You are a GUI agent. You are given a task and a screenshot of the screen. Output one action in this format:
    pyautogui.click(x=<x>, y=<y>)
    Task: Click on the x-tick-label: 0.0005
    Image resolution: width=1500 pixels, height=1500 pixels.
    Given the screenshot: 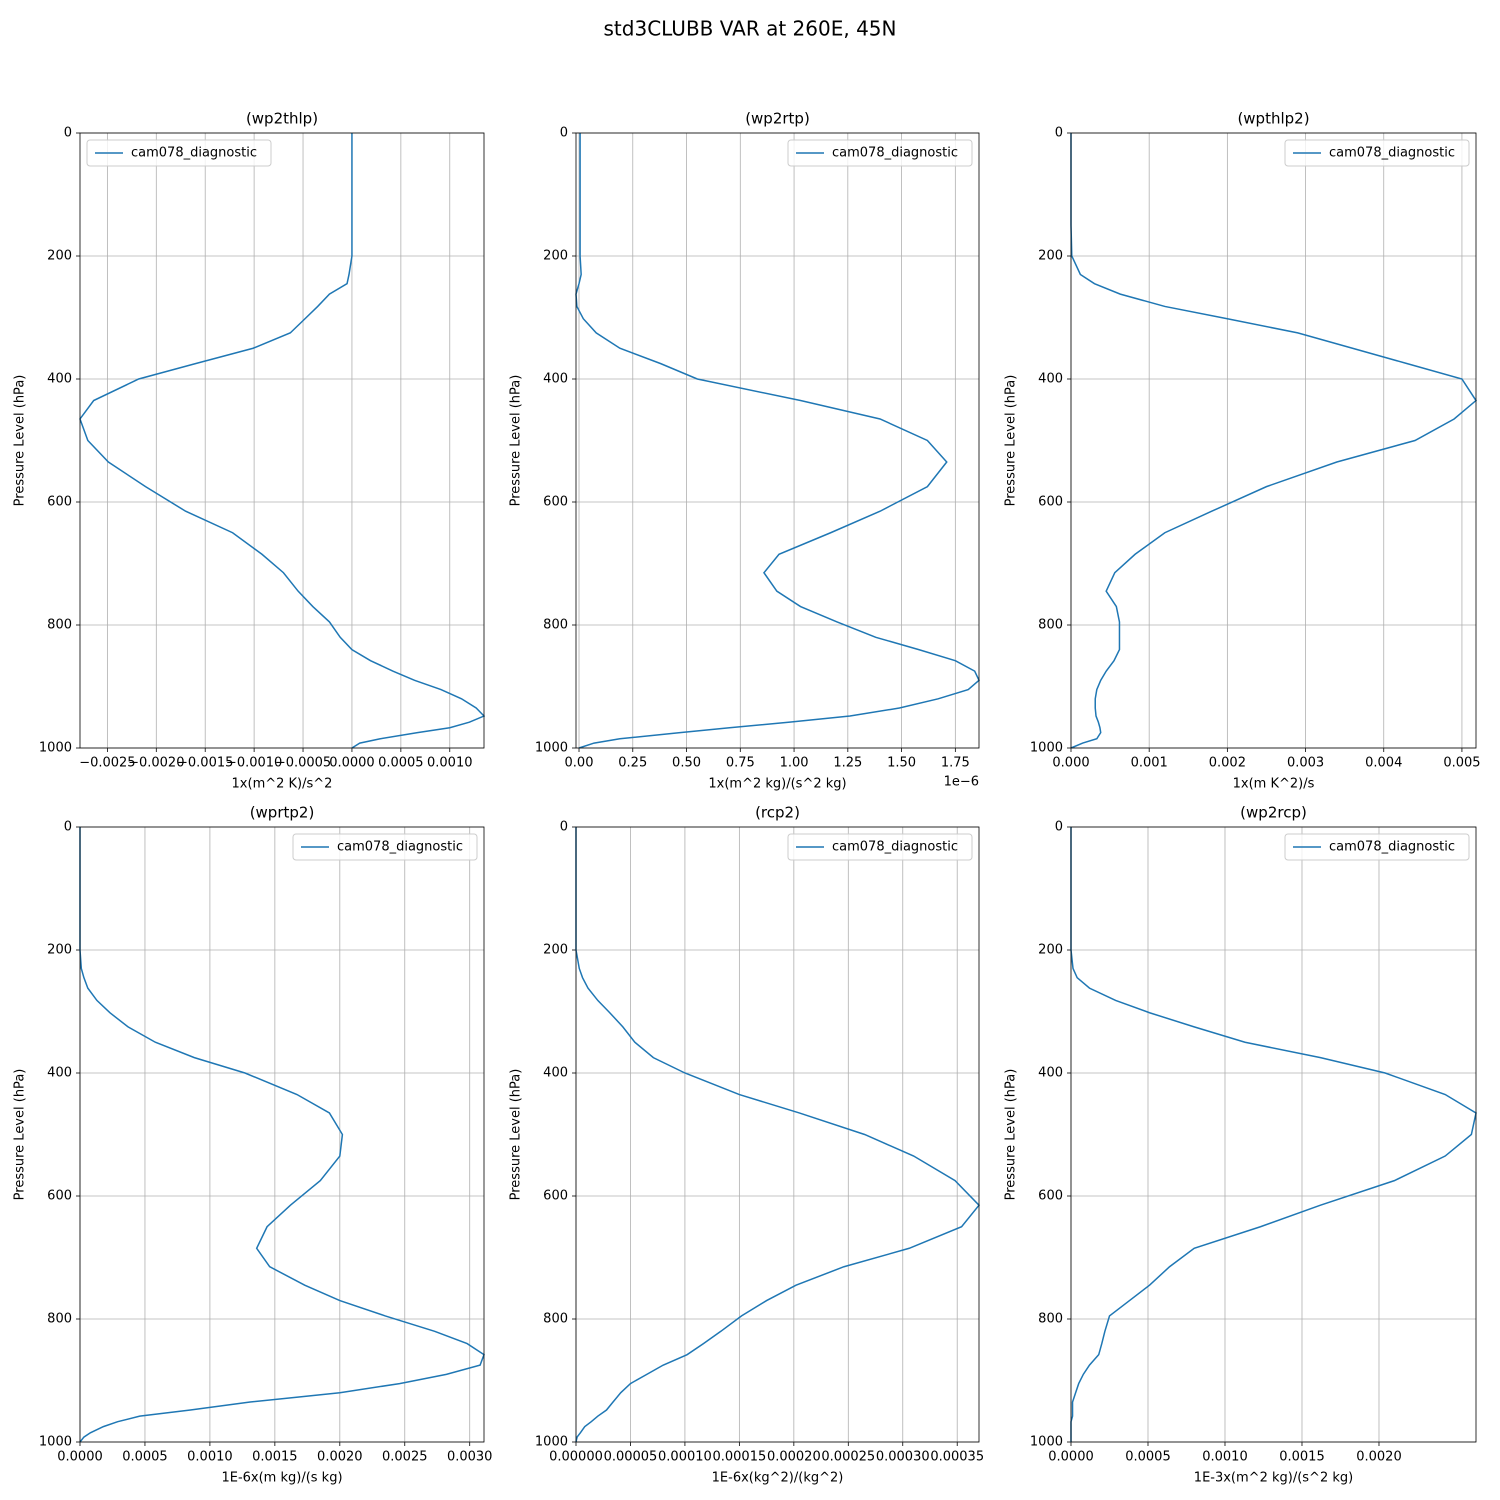 What is the action you would take?
    pyautogui.click(x=401, y=763)
    